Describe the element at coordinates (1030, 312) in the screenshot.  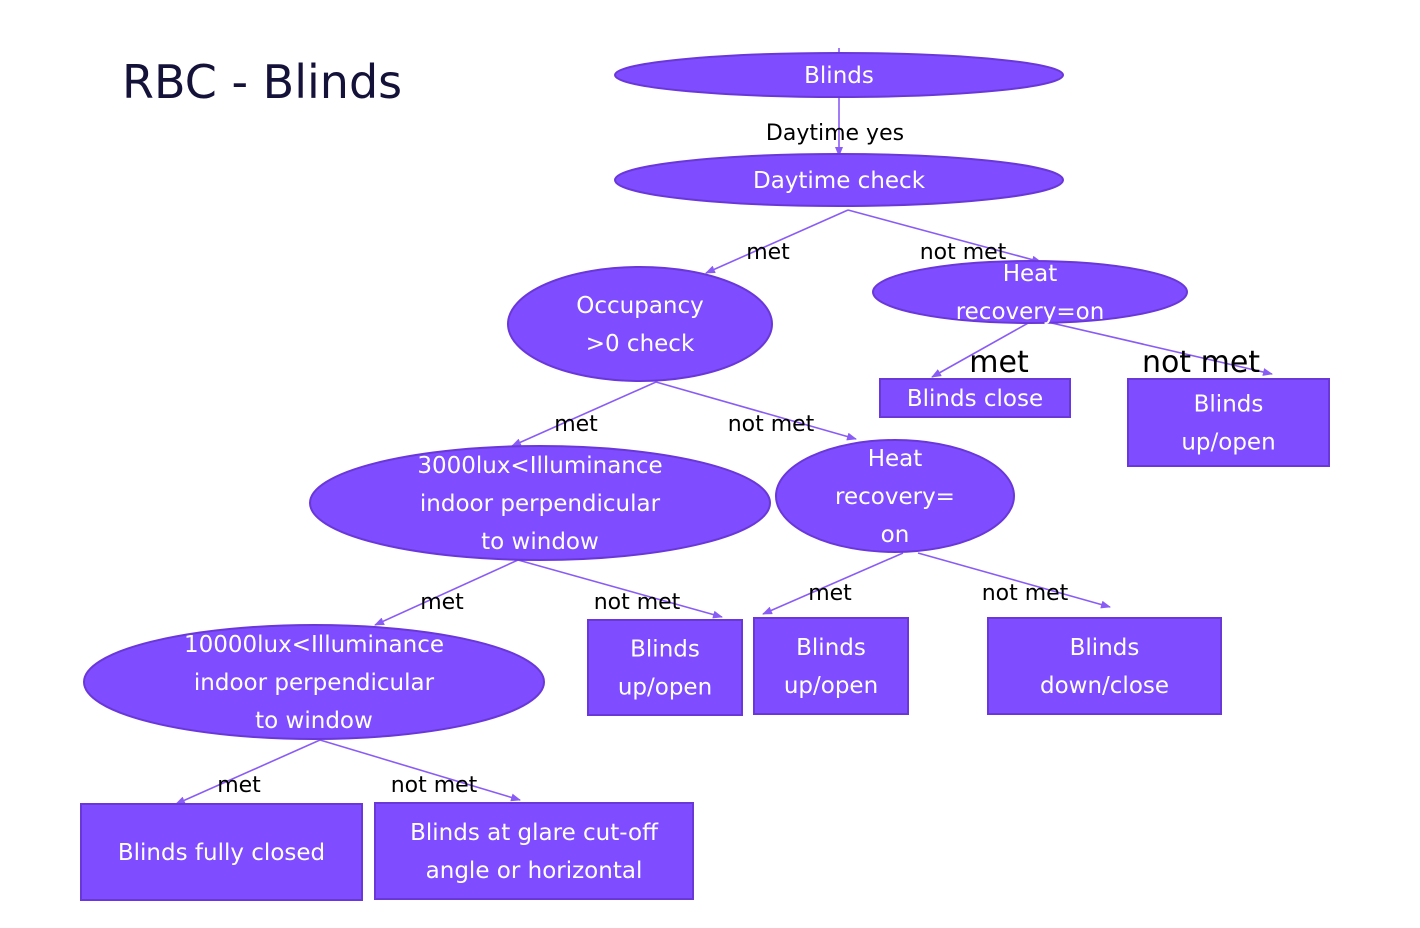
I see `node-label-heat-recovery-top-line-2: recovery=on` at that location.